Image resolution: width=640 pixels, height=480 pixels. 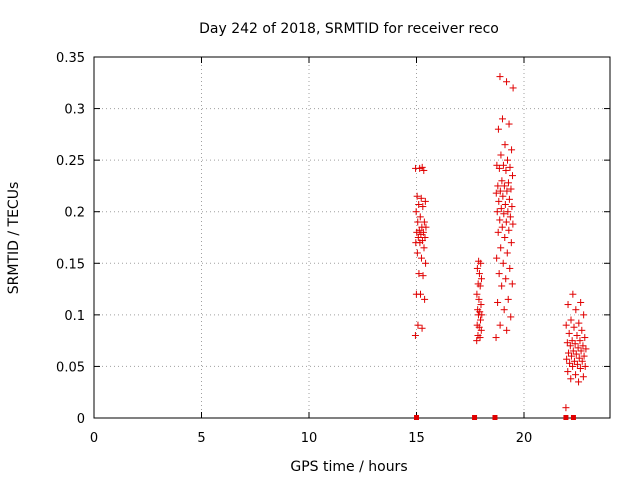 I want to click on y-tick-label: 0.25, so click(x=70, y=161).